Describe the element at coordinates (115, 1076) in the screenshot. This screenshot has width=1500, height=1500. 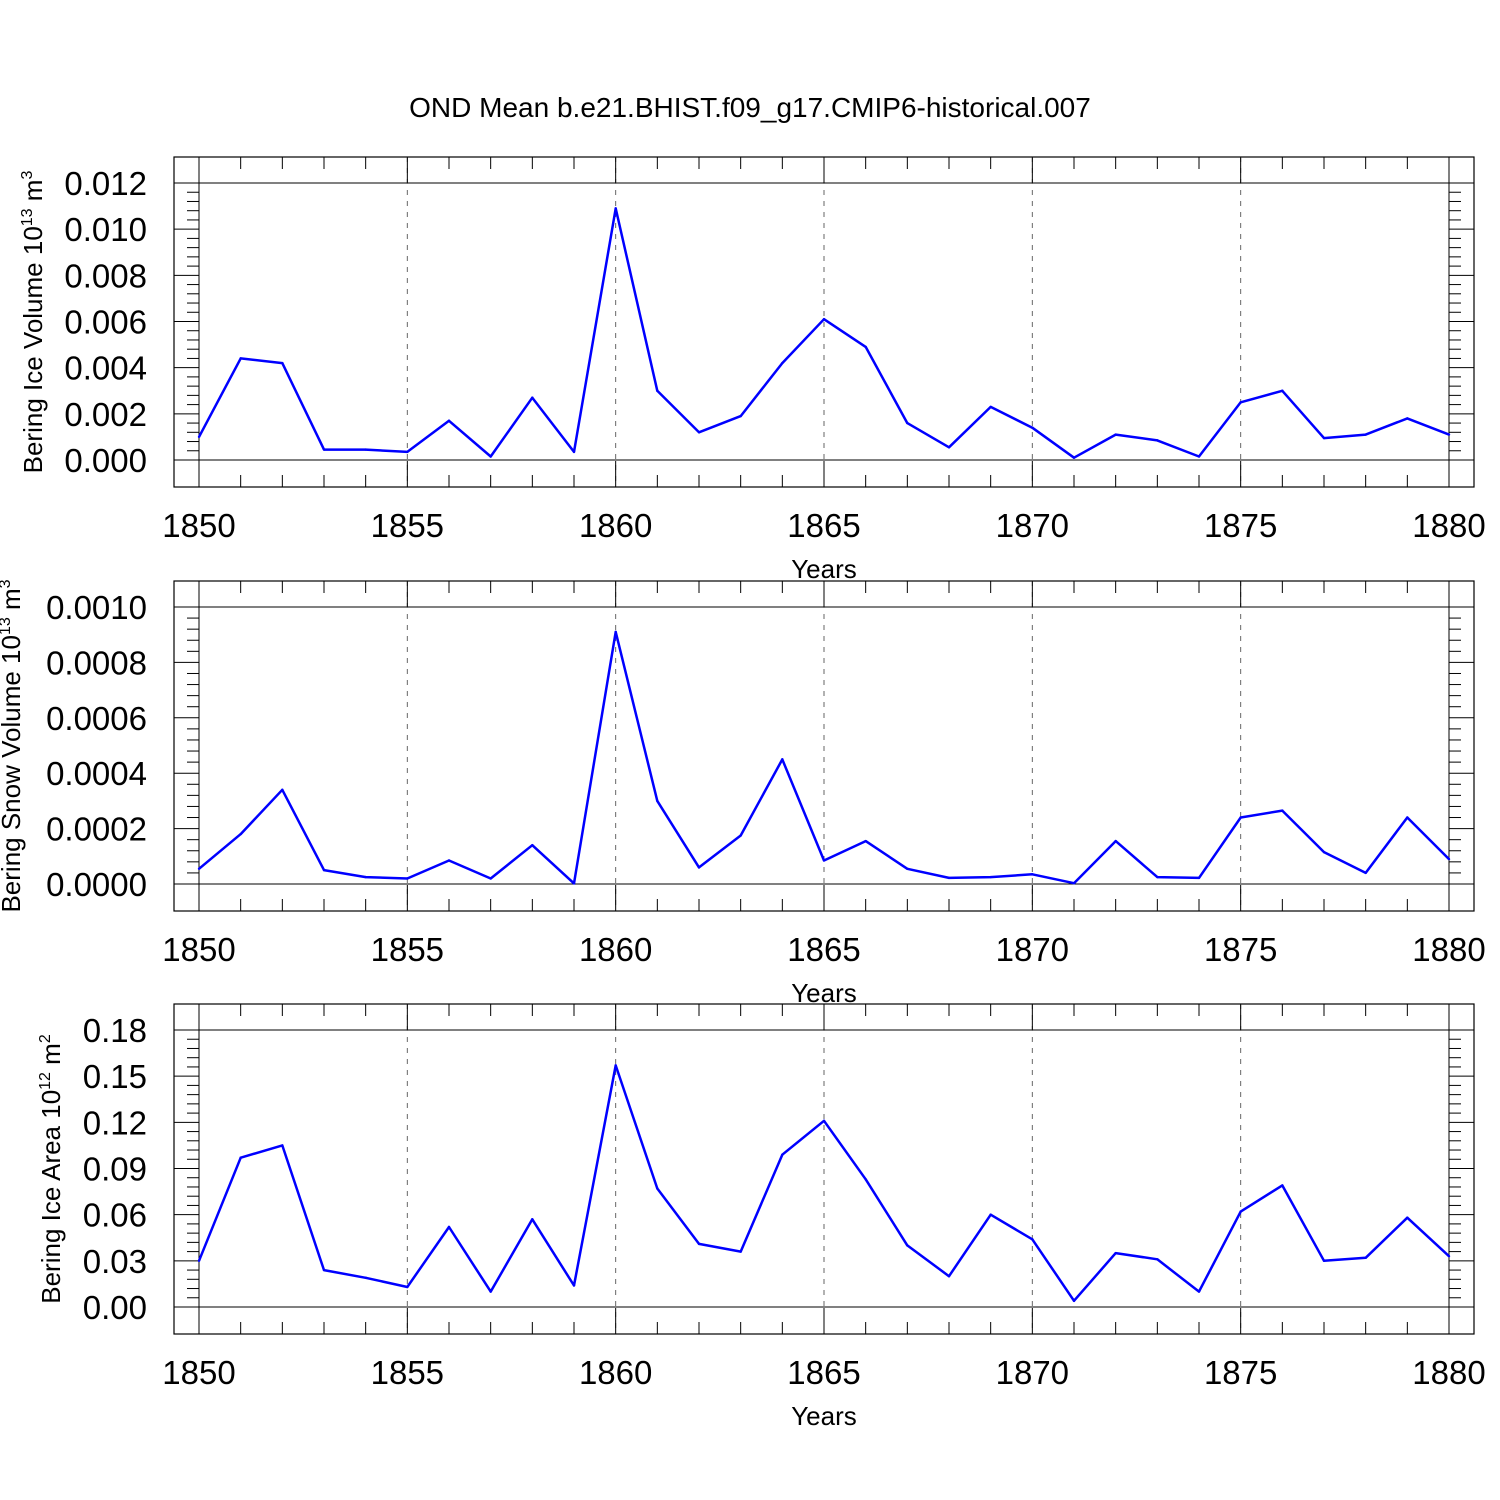
I see `y-tick-label: 0.15` at that location.